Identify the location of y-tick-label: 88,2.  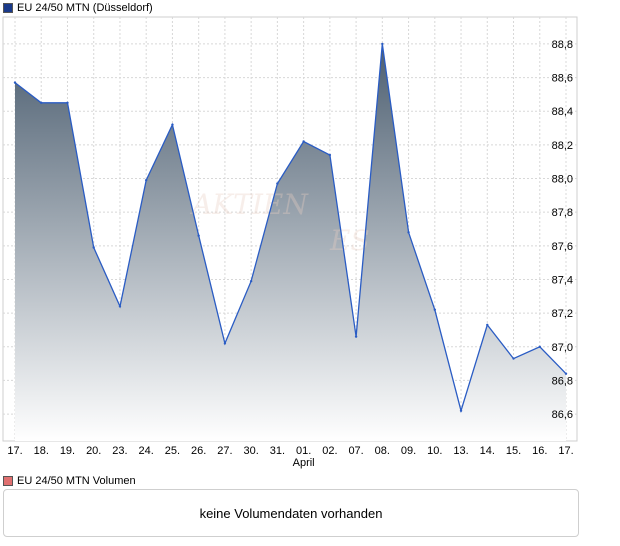
(562, 146).